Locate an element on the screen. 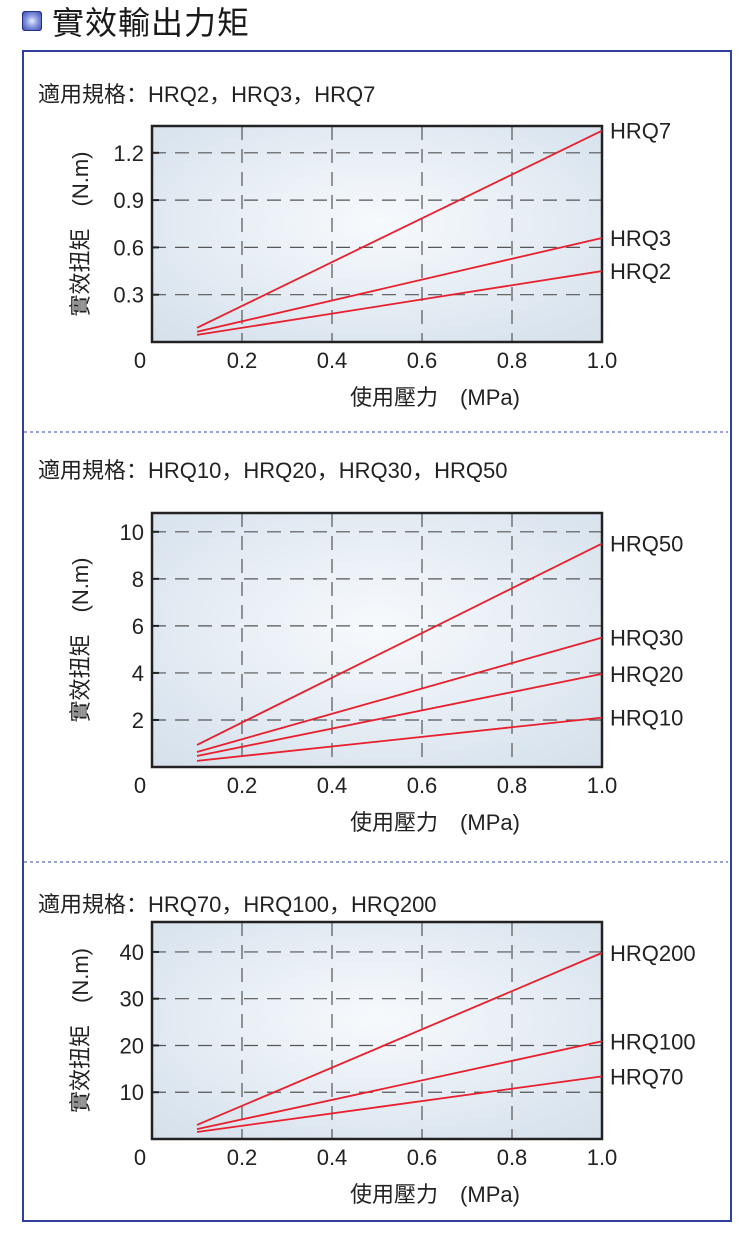 Image resolution: width=750 pixels, height=1237 pixels. series-line-hrq70 is located at coordinates (399, 1104).